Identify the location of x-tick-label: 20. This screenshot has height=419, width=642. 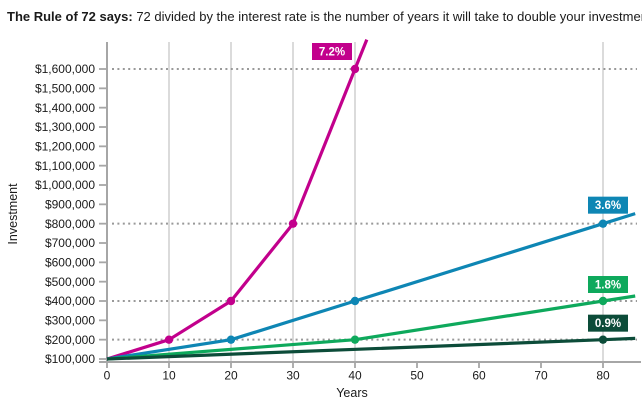
(231, 376).